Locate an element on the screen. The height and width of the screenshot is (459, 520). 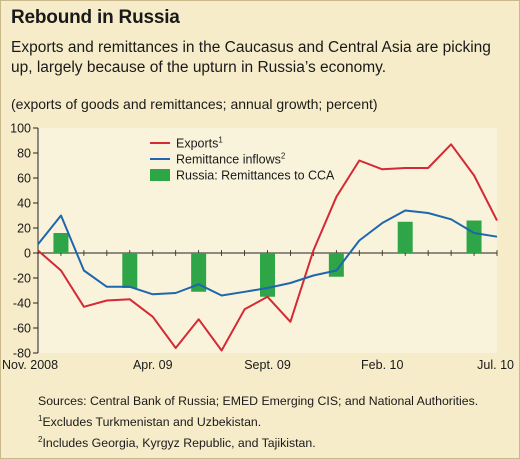
y-tick-label: -60 is located at coordinates (22, 329).